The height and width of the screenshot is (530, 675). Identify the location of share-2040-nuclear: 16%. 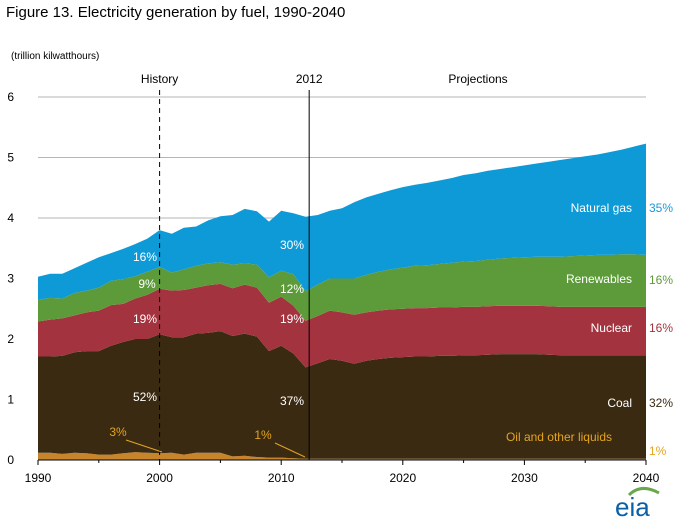
(661, 328).